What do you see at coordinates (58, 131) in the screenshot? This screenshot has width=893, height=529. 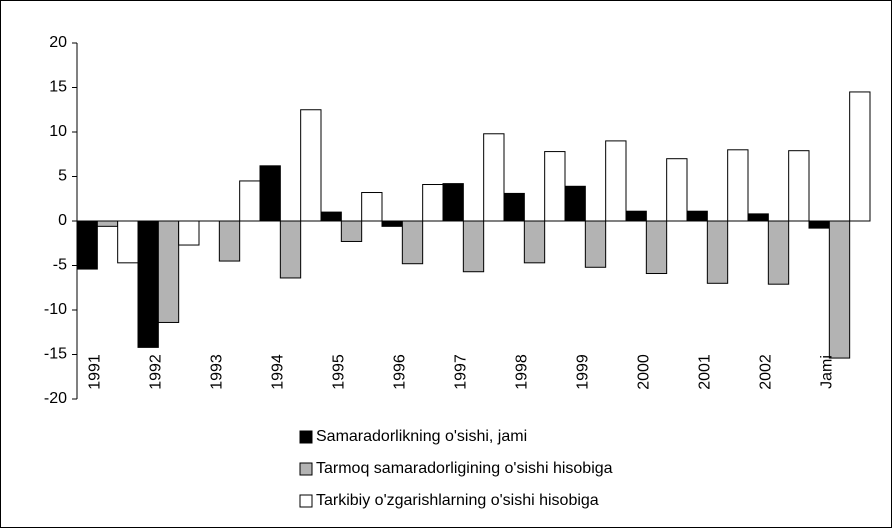 I see `y-tick-label: 10` at bounding box center [58, 131].